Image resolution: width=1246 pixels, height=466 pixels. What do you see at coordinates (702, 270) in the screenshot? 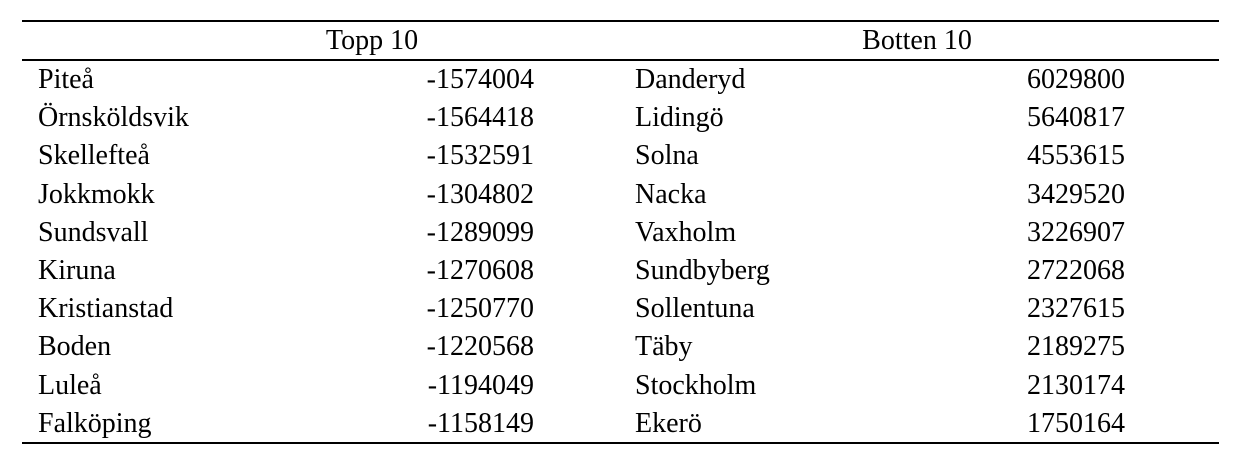
I see `municipality-name: Sundbyberg` at bounding box center [702, 270].